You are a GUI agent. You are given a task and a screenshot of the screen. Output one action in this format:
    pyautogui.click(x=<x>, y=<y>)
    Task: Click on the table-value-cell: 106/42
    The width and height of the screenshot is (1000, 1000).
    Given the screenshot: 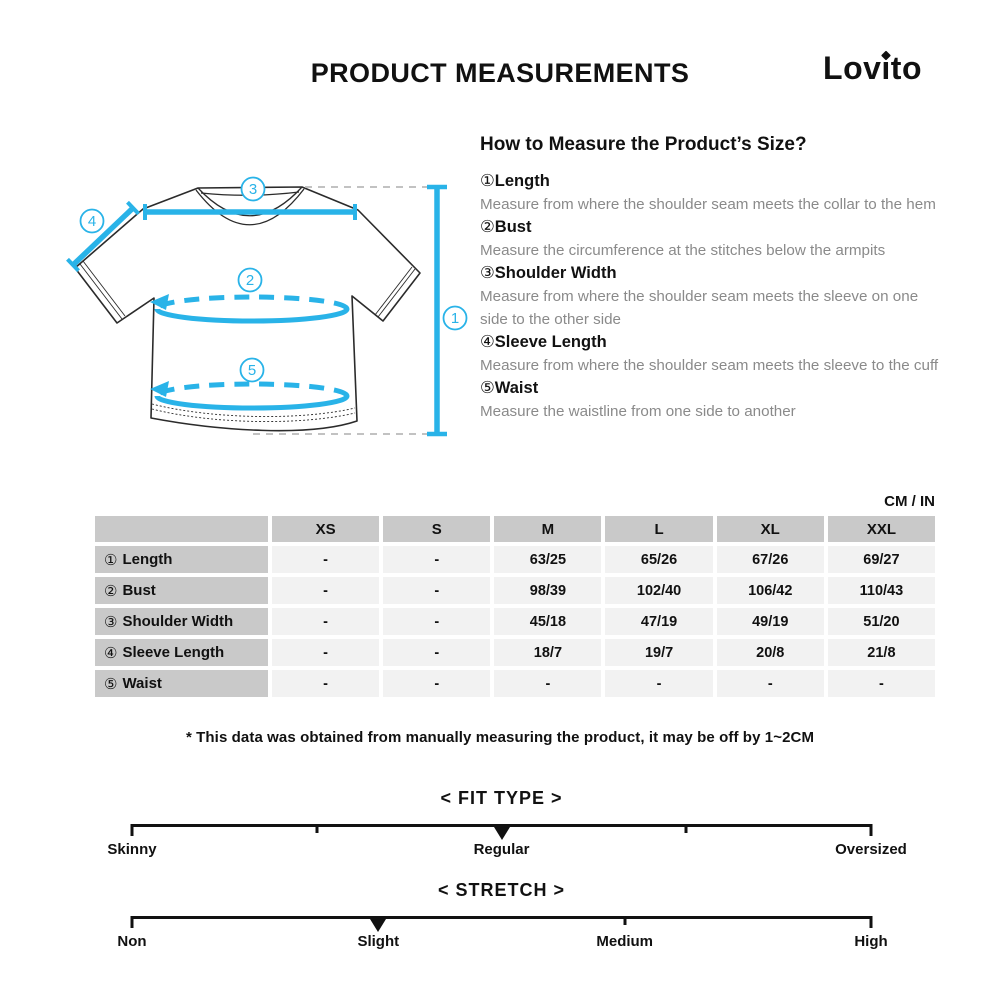 What is the action you would take?
    pyautogui.click(x=770, y=590)
    